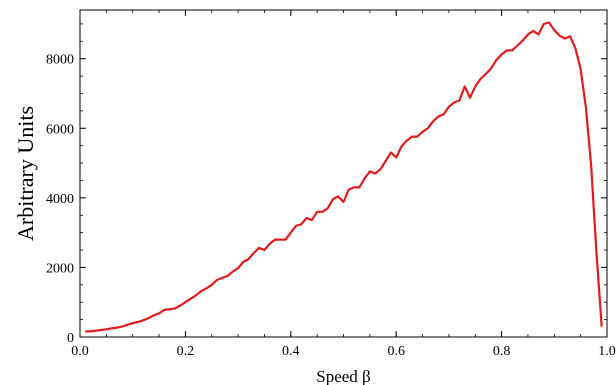 Image resolution: width=616 pixels, height=385 pixels. What do you see at coordinates (343, 376) in the screenshot?
I see `x-axis-label: Speed β` at bounding box center [343, 376].